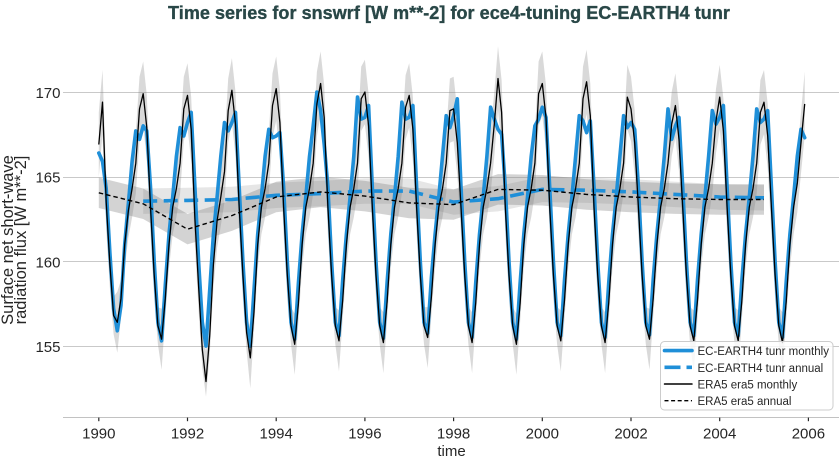  I want to click on svg-text: 1992, so click(187, 433).